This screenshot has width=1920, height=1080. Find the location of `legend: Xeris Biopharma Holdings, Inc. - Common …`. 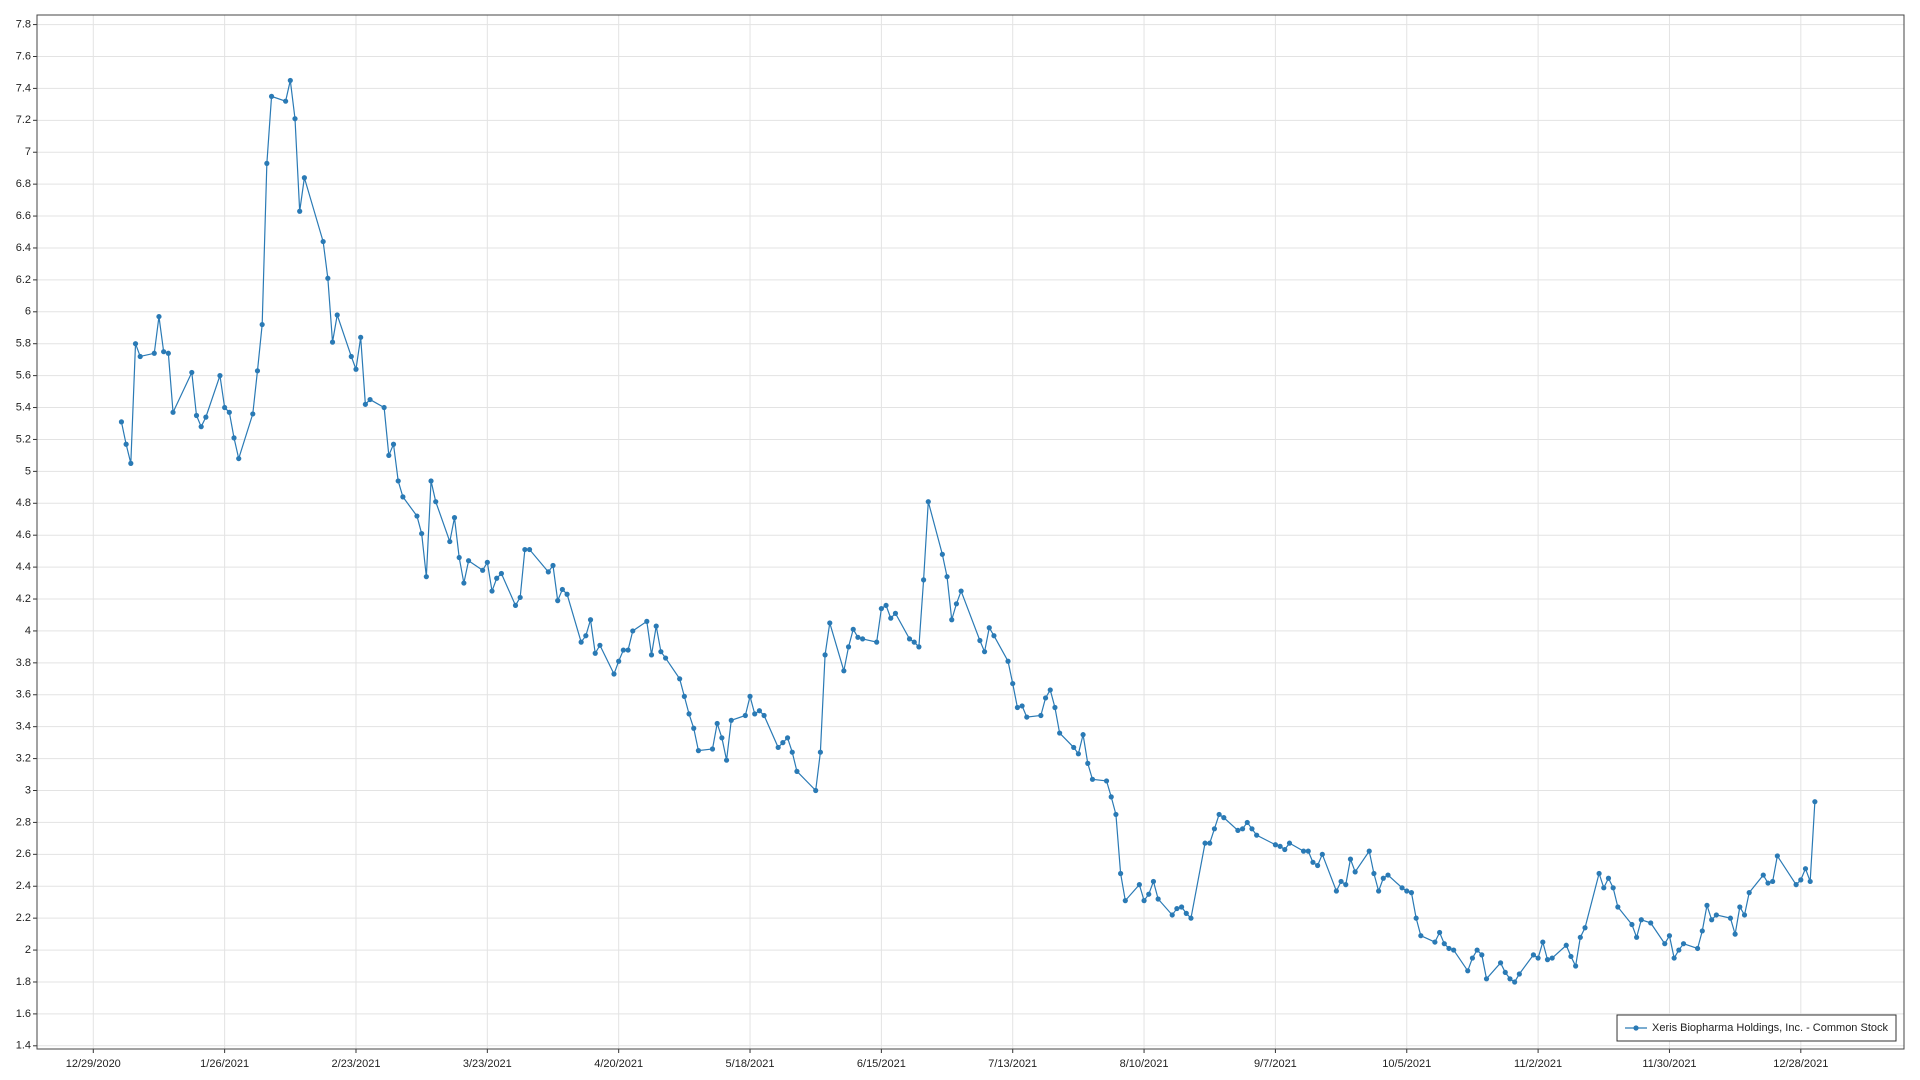

legend: Xeris Biopharma Holdings, Inc. - Common … is located at coordinates (1756, 1028).